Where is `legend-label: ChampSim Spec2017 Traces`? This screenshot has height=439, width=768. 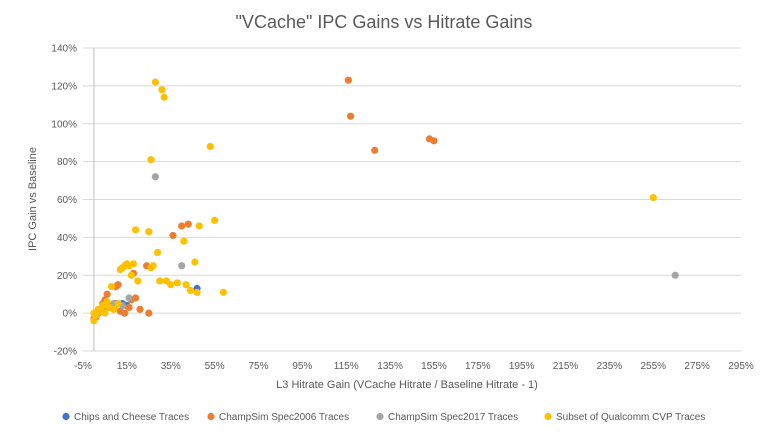
legend-label: ChampSim Spec2017 Traces is located at coordinates (453, 417).